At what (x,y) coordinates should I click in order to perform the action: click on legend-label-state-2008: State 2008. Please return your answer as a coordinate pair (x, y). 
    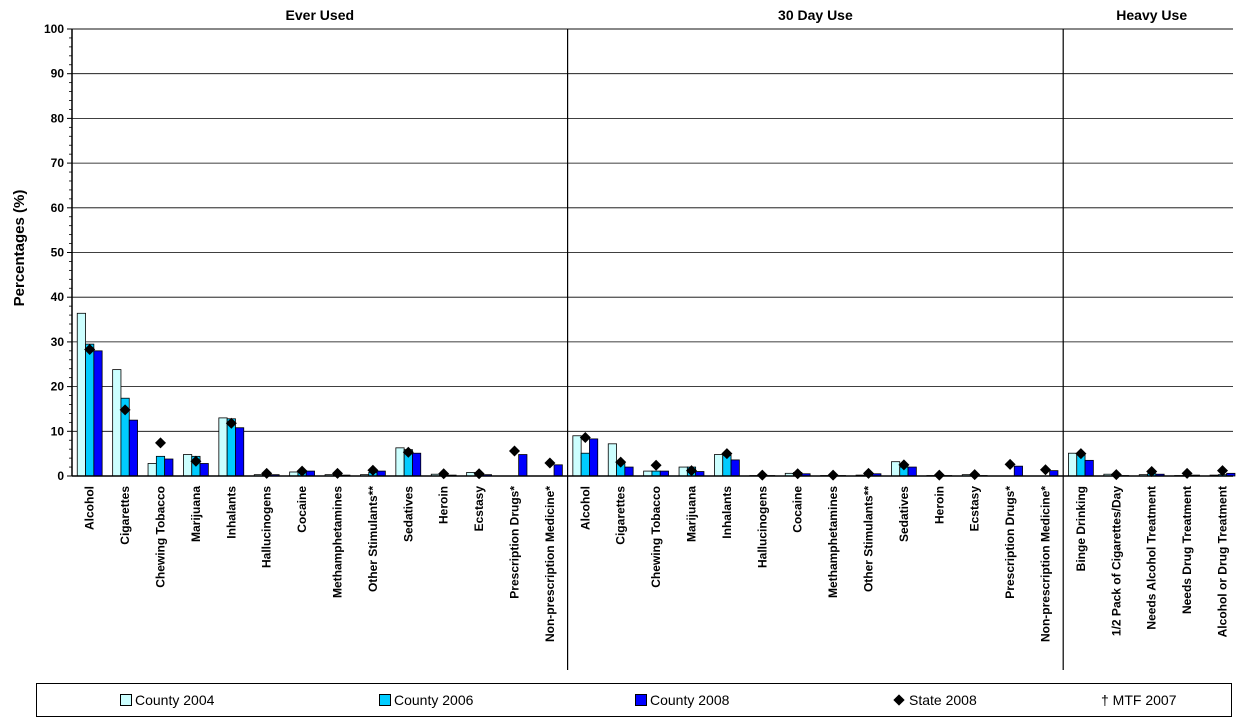
    Looking at the image, I should click on (943, 700).